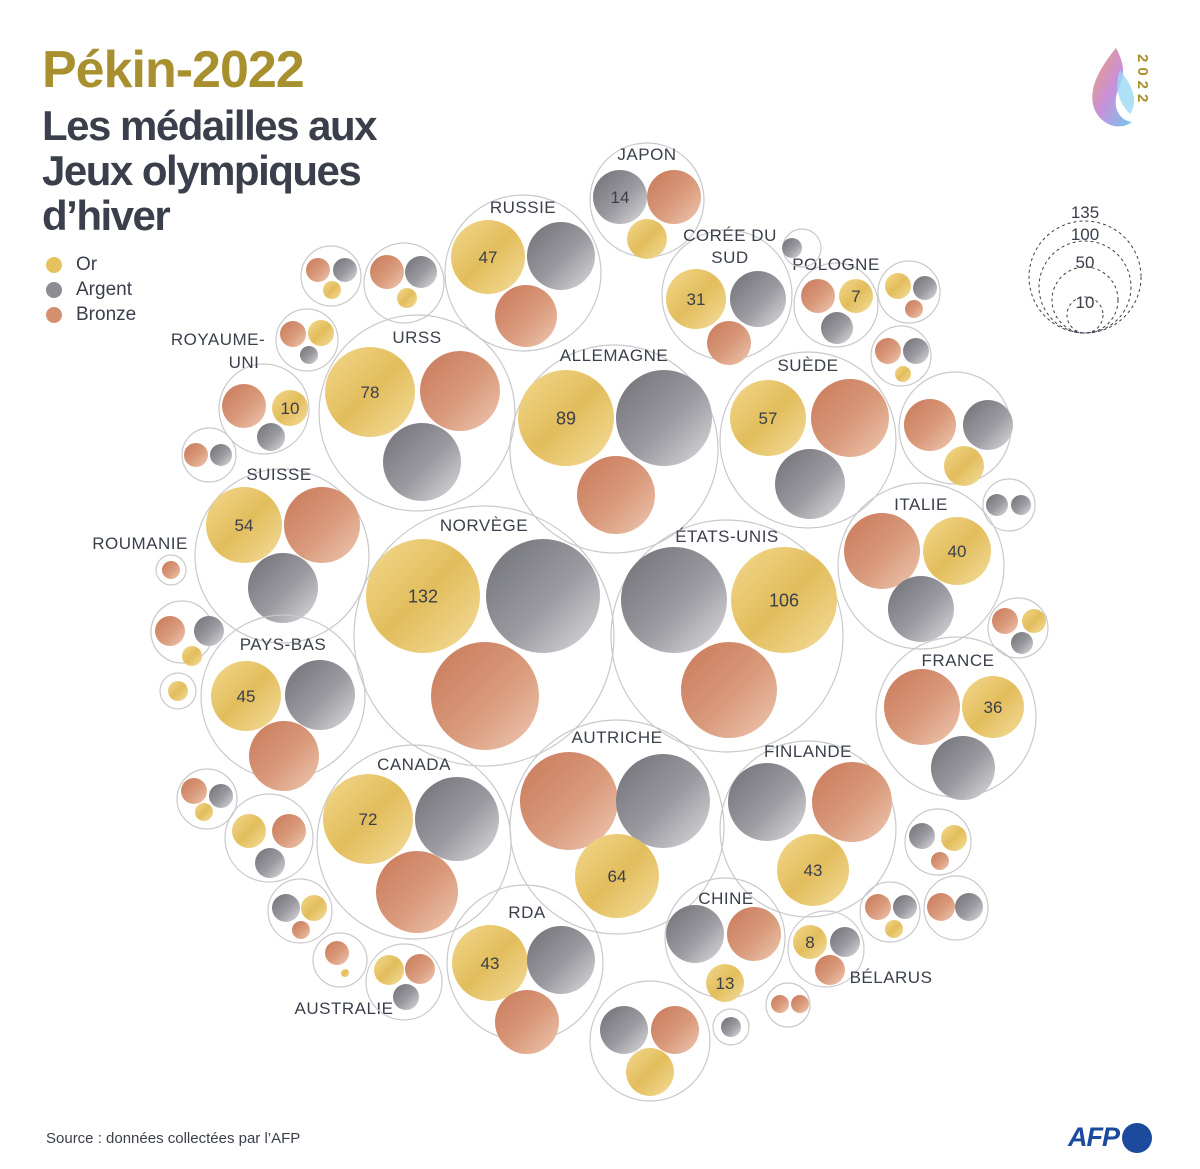 This screenshot has width=1200, height=1169. I want to click on label-autriche: AUTRICHE, so click(617, 737).